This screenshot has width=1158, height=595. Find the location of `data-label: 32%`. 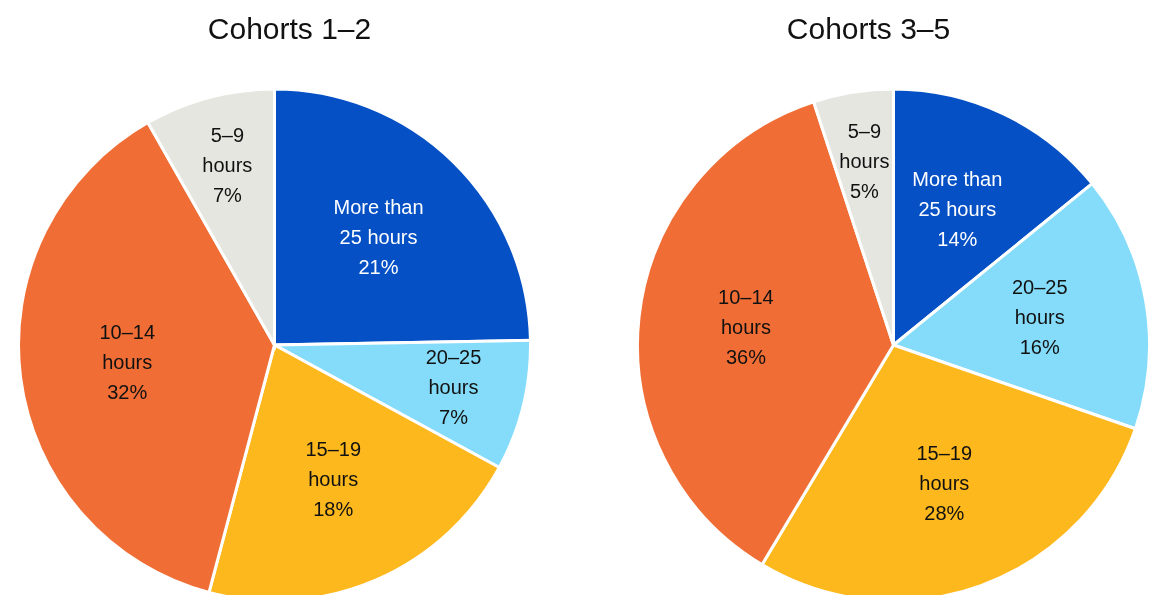

data-label: 32% is located at coordinates (127, 392).